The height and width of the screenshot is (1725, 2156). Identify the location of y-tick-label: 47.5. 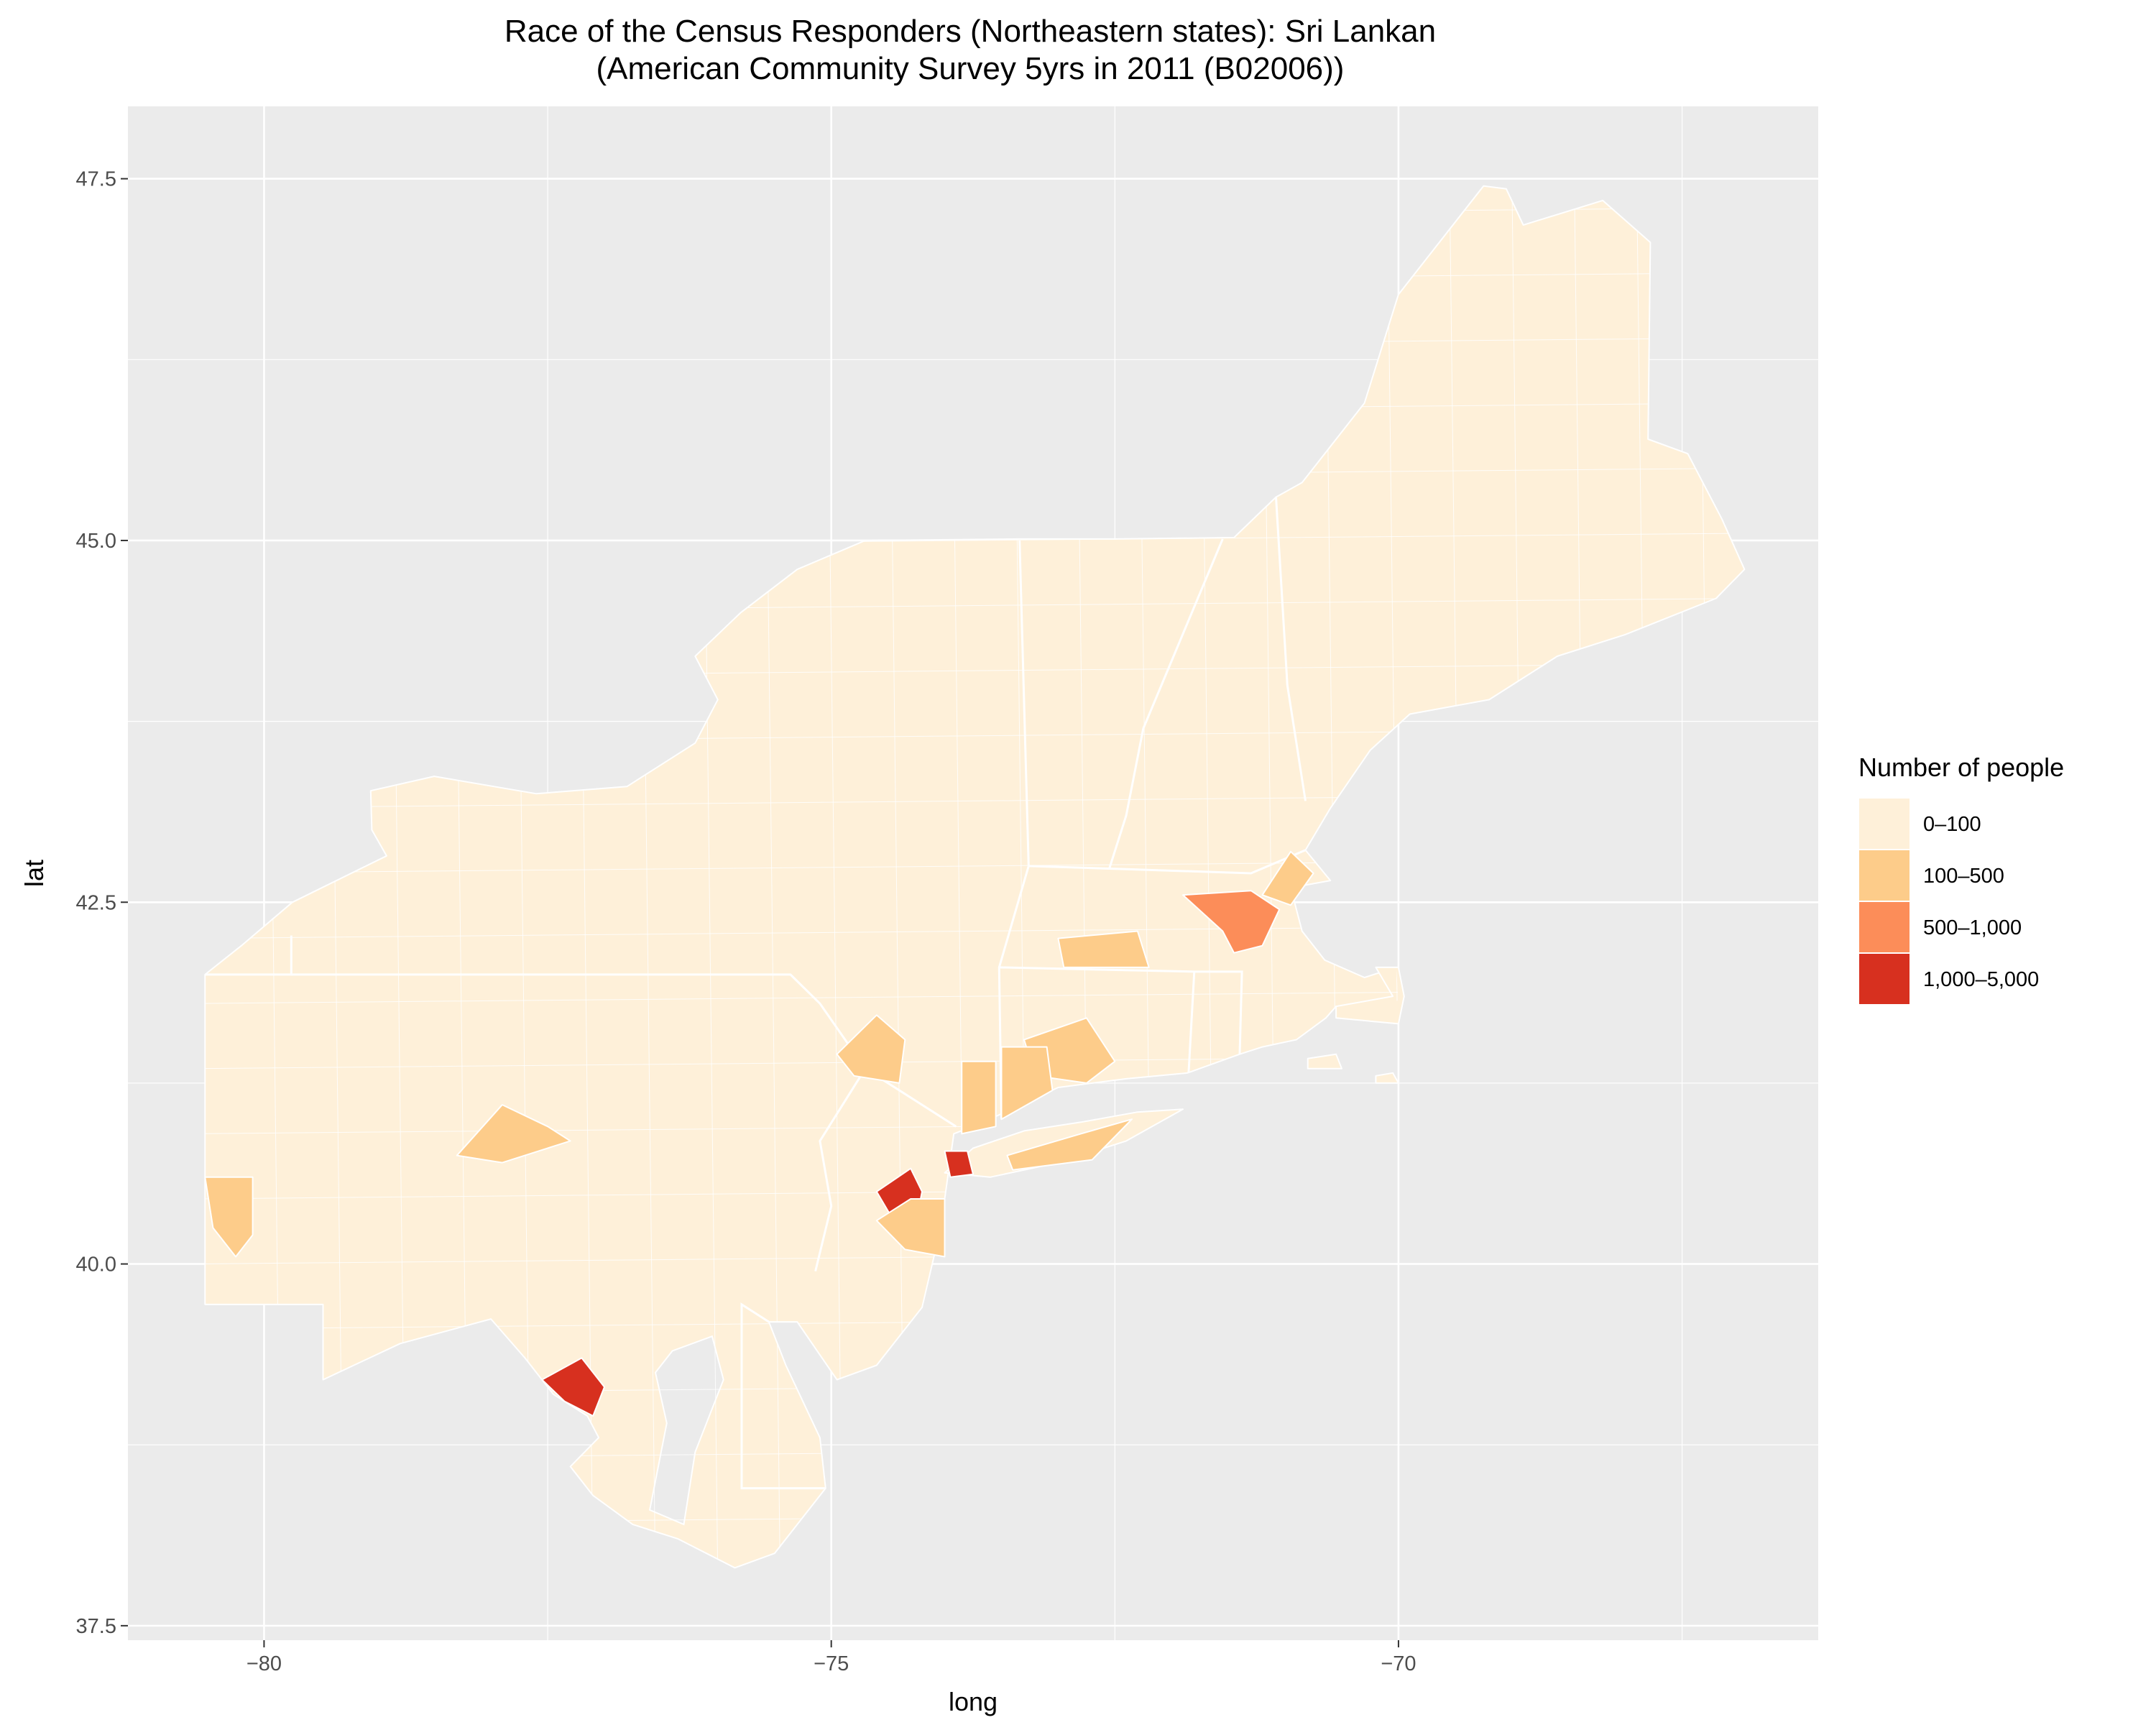
(96, 179).